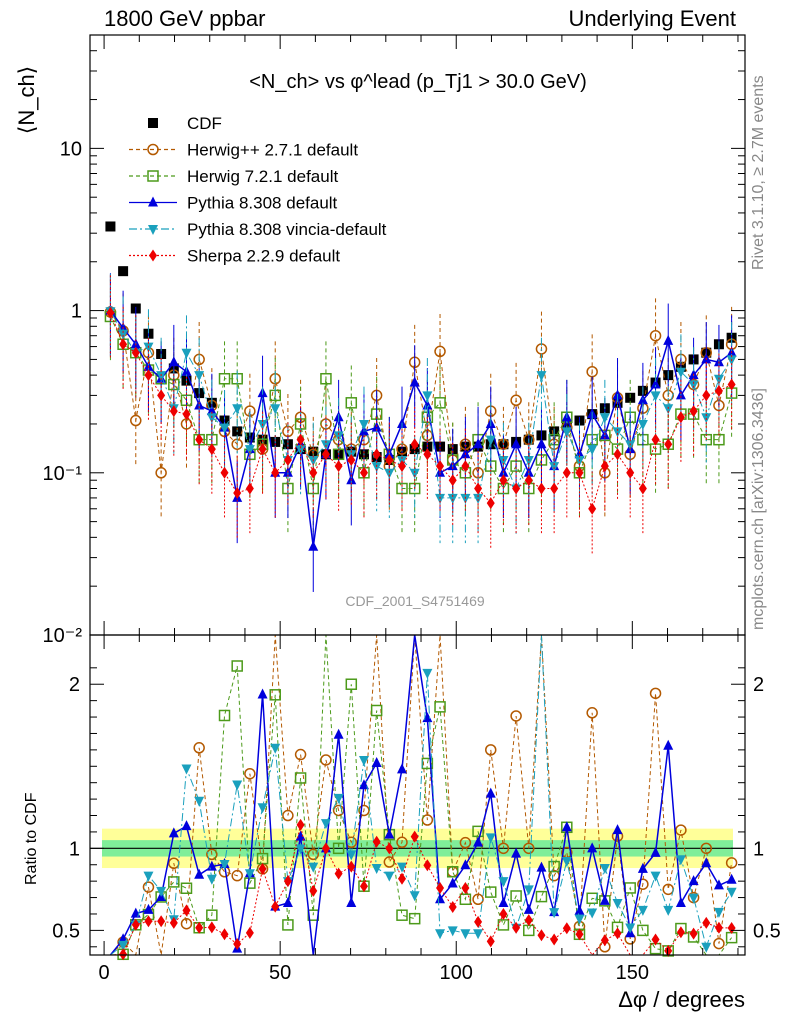 The height and width of the screenshot is (1024, 786). What do you see at coordinates (632, 973) in the screenshot?
I see `x-tick-label: 150` at bounding box center [632, 973].